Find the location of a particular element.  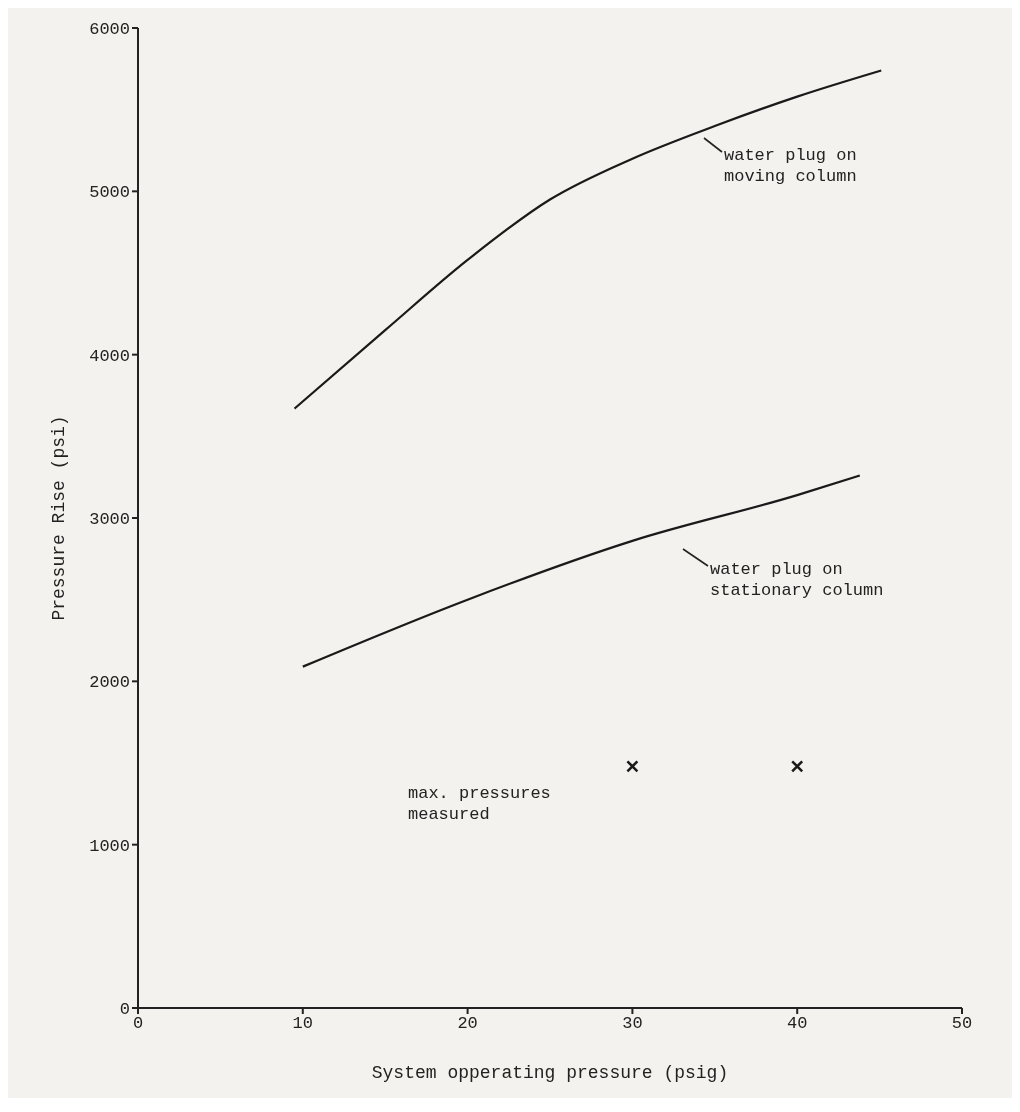

y-tick-label: 0 is located at coordinates (124, 1010).